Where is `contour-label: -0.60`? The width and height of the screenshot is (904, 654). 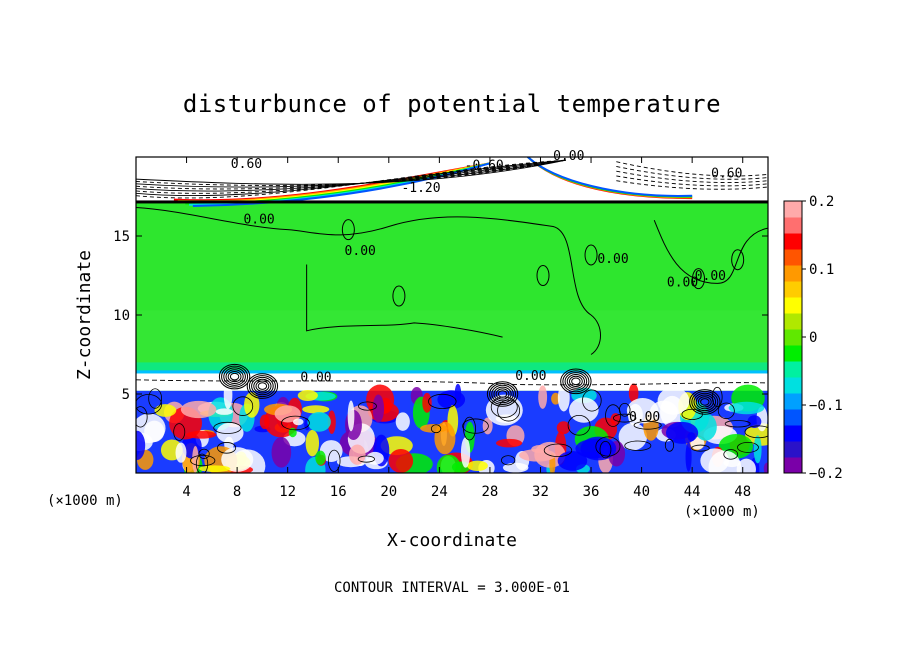 contour-label: -0.60 is located at coordinates (484, 166).